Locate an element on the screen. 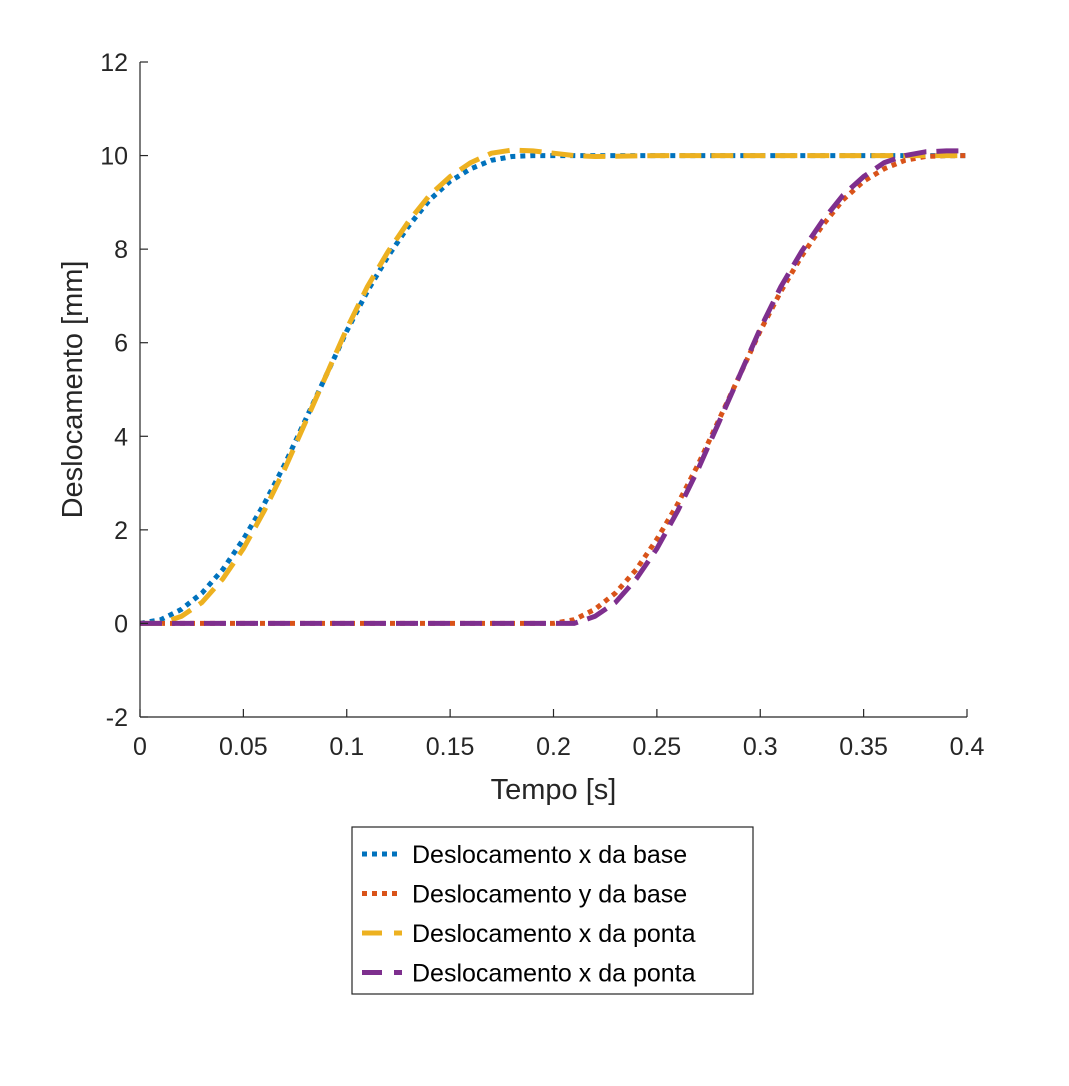 The height and width of the screenshot is (1086, 1069). legend-label-3: Deslocamento x da ponta is located at coordinates (554, 934).